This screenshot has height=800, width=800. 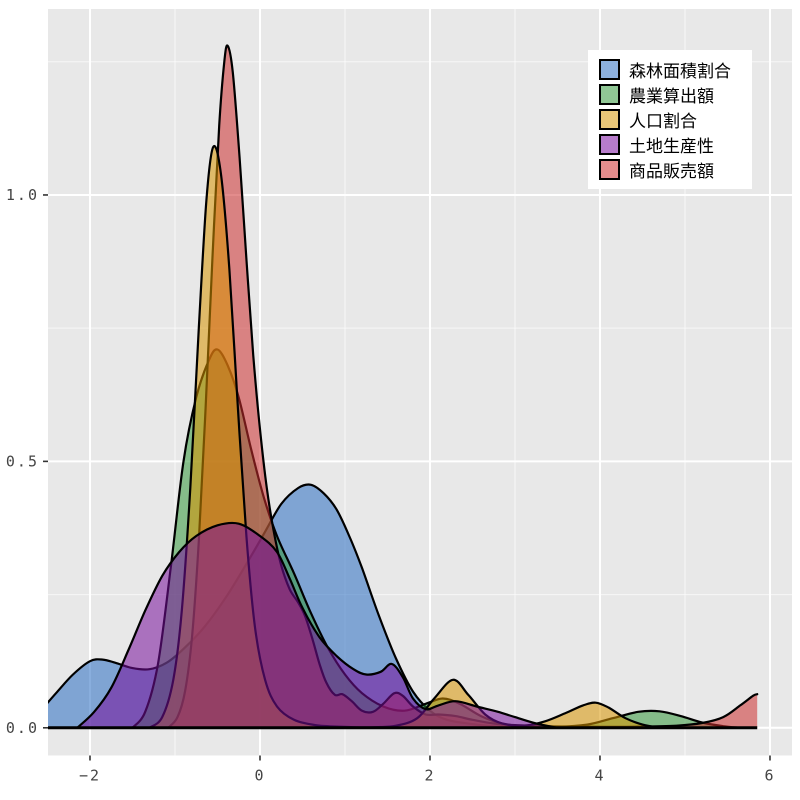 What do you see at coordinates (680, 72) in the screenshot?
I see `legend-label: 森林面積割合` at bounding box center [680, 72].